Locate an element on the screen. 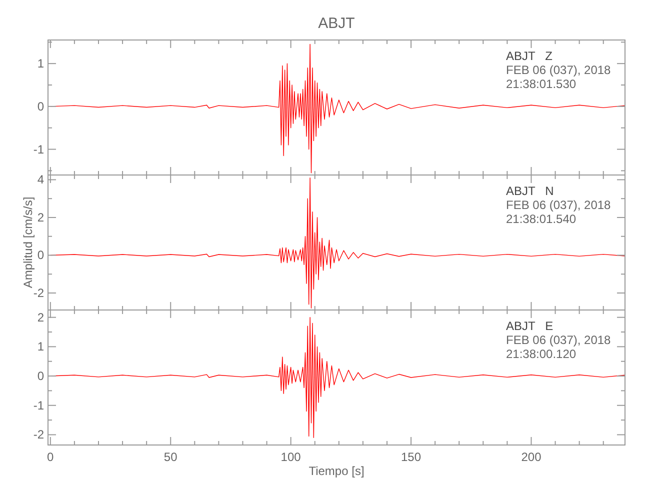 Image resolution: width=650 pixels, height=500 pixels. x-tick-label: 0 is located at coordinates (50, 457).